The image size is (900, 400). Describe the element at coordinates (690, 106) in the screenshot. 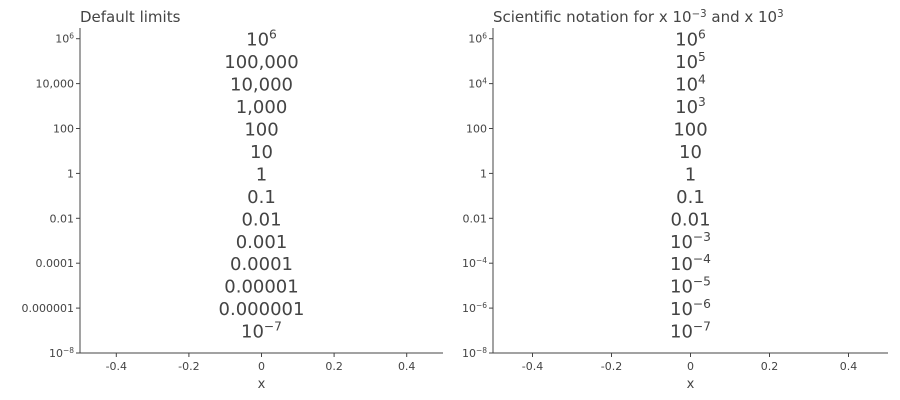

I see `data-label: 103` at that location.